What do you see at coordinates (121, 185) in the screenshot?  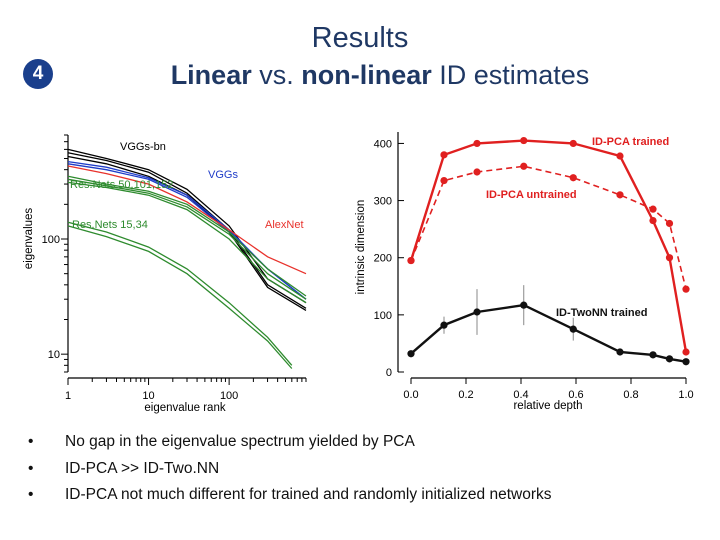 I see `left-annotation-label: Res.Nets 50,101,152` at bounding box center [121, 185].